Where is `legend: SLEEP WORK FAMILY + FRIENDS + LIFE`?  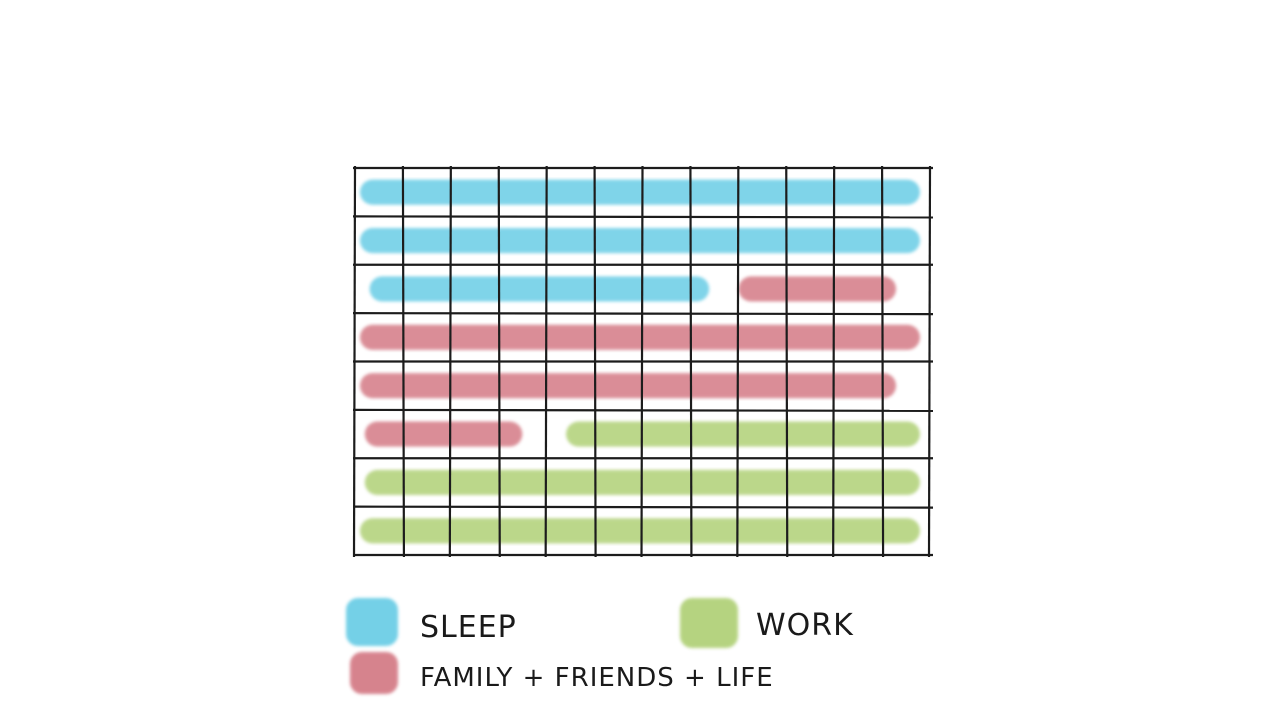
legend: SLEEP WORK FAMILY + FRIENDS + LIFE is located at coordinates (600, 646).